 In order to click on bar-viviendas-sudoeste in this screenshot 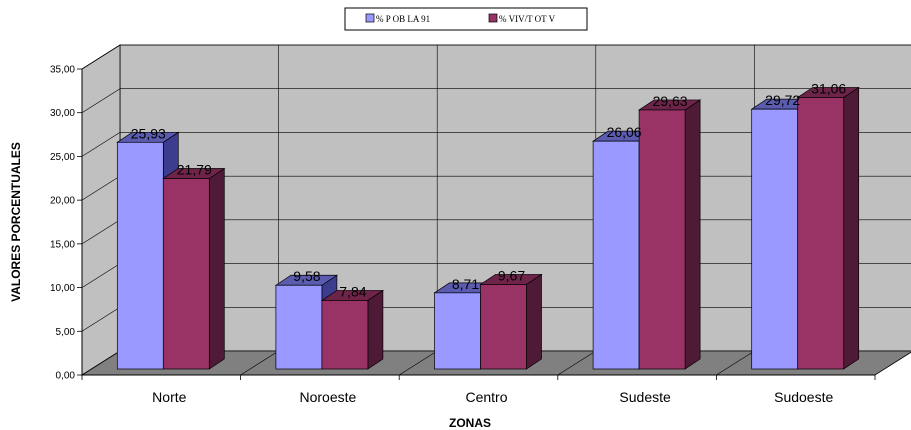, I will do `click(828, 228)`.